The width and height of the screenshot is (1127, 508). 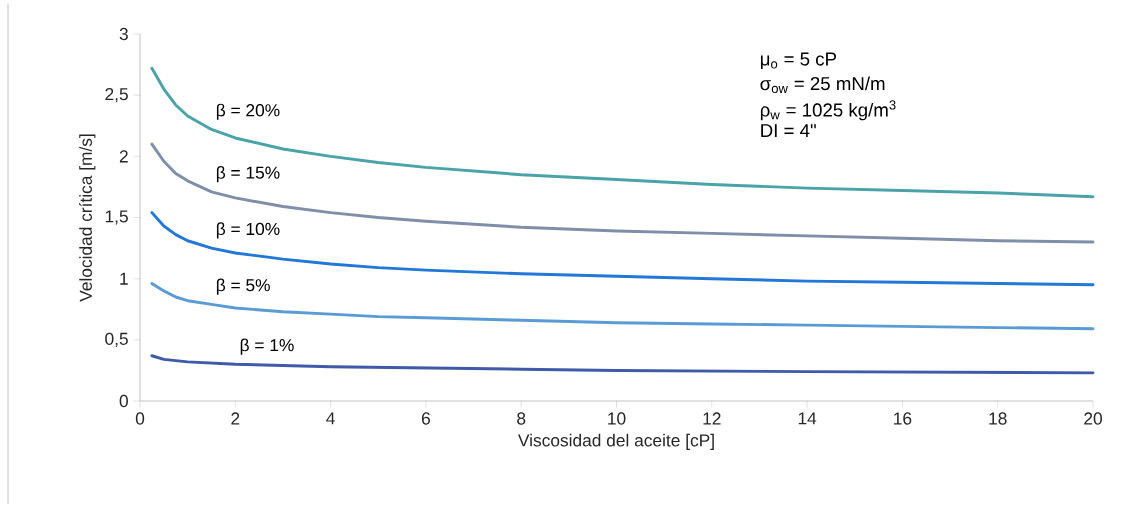 I want to click on y-tick-label: 3, so click(x=123, y=34).